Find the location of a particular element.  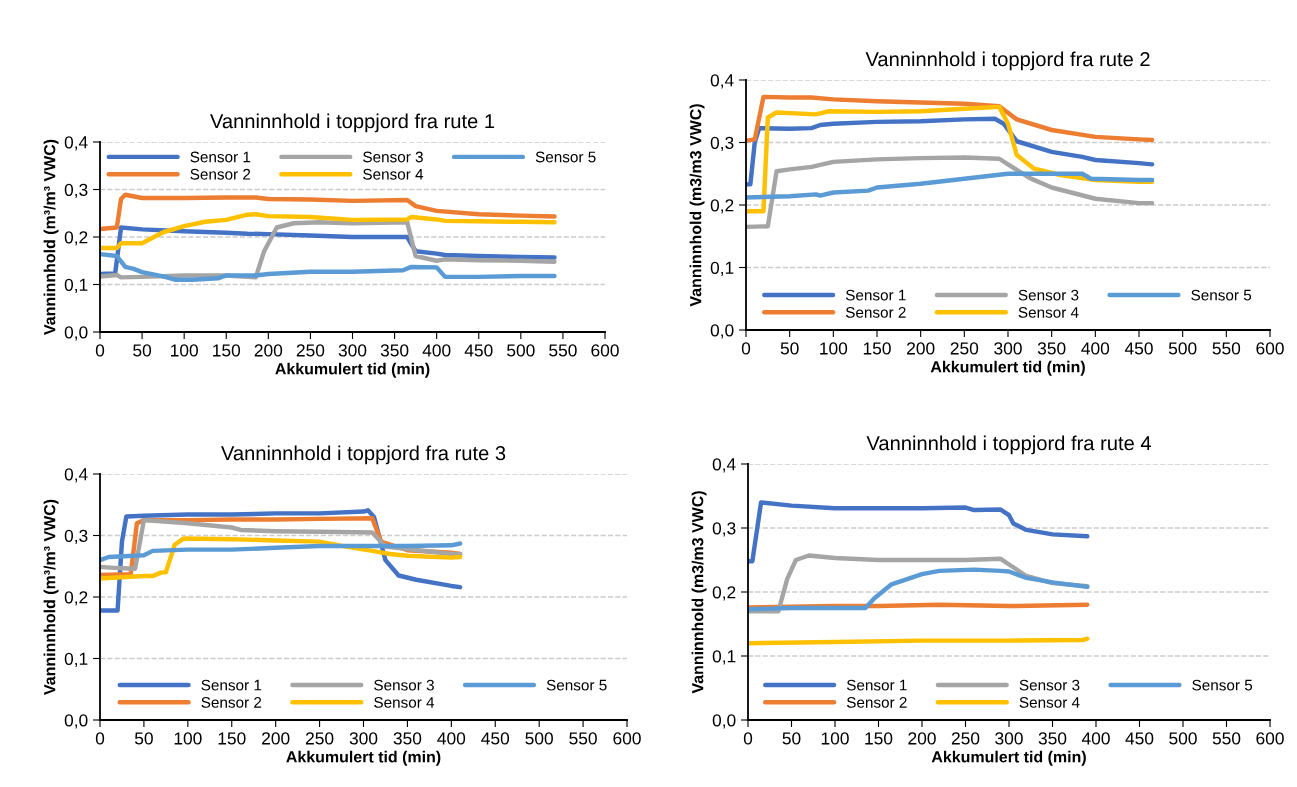

chart-title: Vanninnhold i toppjord fra rute 1 is located at coordinates (352, 123).